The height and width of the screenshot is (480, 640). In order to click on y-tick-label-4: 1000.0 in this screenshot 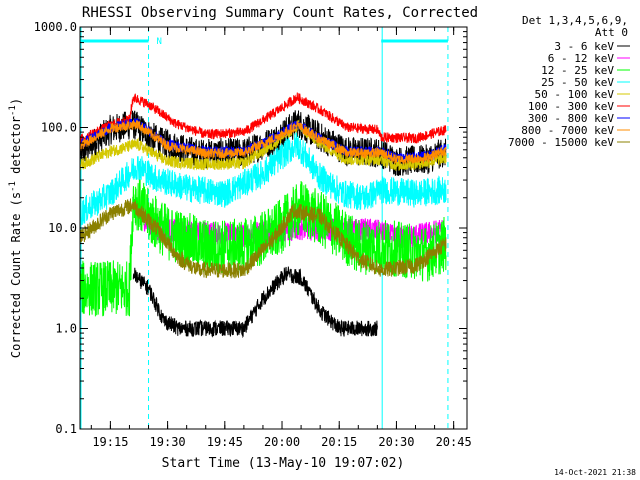, I will do `click(55, 27)`.